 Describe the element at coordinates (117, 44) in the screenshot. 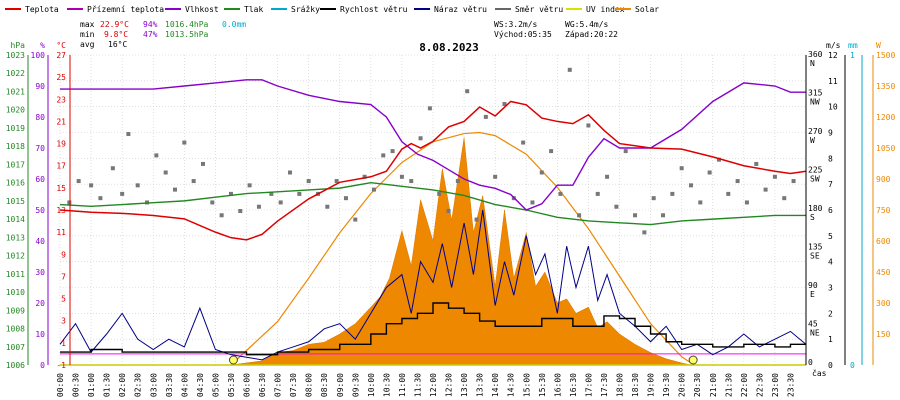

I see `stat-avg-temp: 16°C` at that location.